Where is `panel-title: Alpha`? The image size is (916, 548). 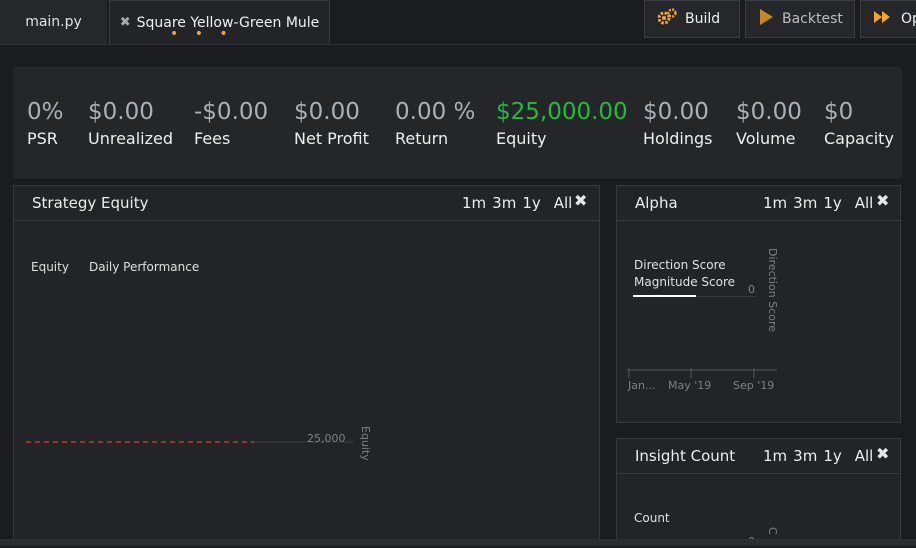 panel-title: Alpha is located at coordinates (656, 203).